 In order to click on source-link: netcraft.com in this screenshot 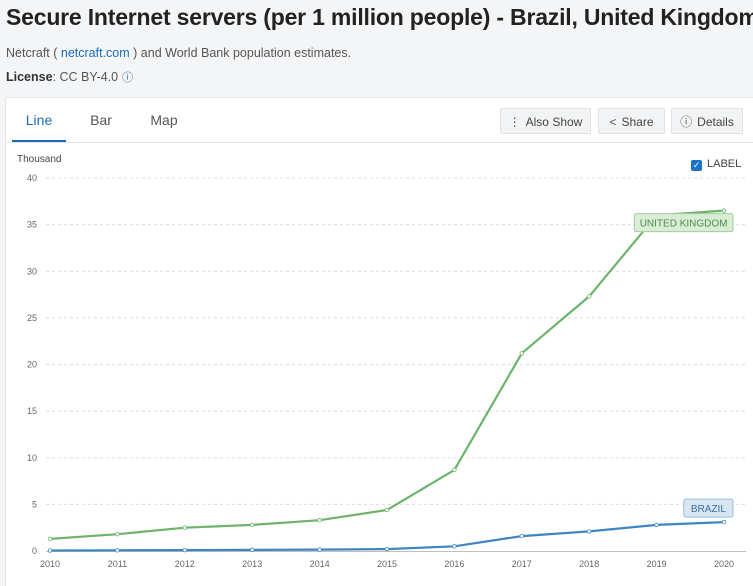, I will do `click(95, 53)`.